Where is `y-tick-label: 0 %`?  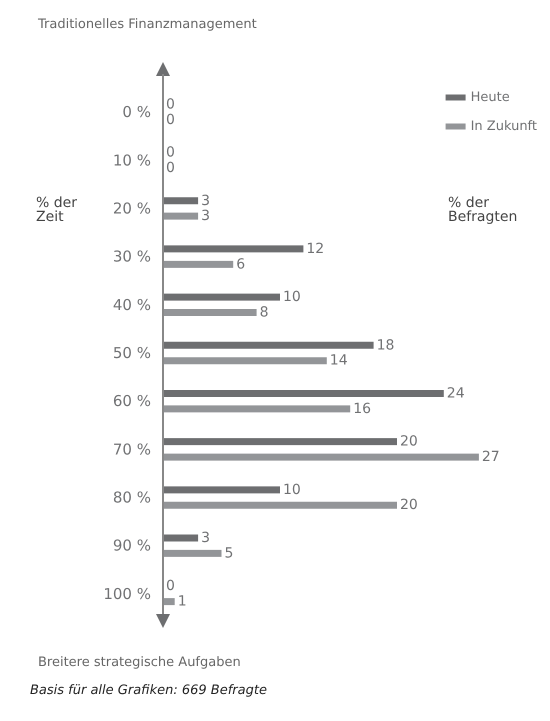
y-tick-label: 0 % is located at coordinates (136, 112).